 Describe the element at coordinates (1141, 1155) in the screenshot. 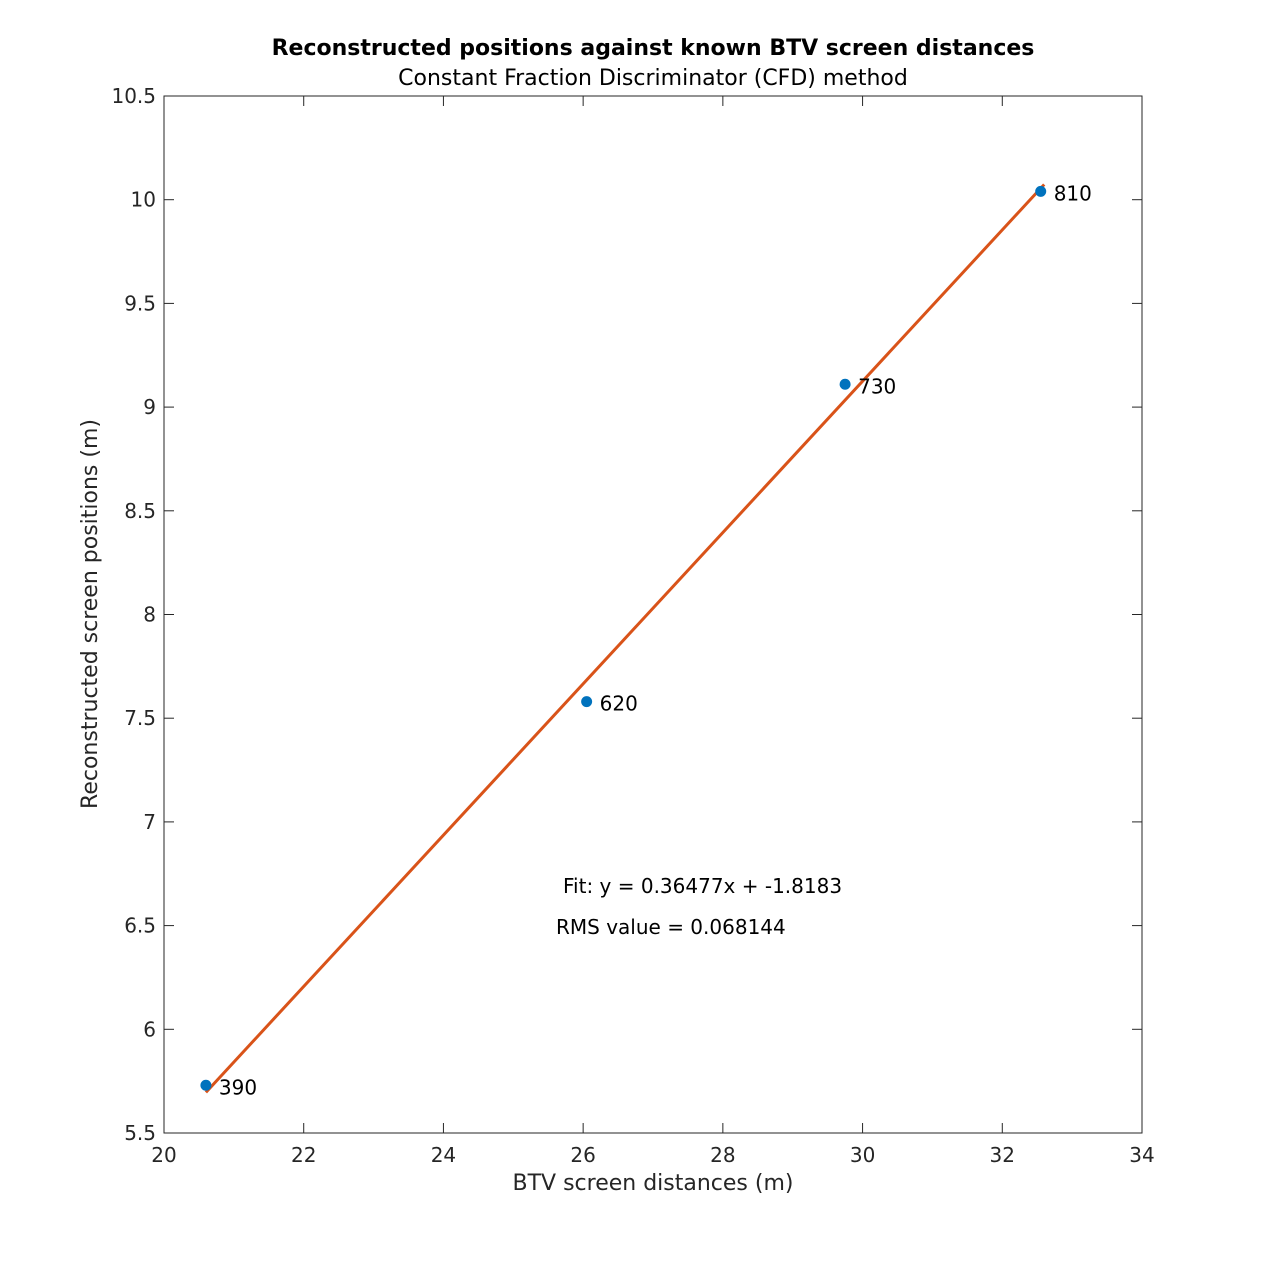

I see `x-tick-label: 34` at that location.